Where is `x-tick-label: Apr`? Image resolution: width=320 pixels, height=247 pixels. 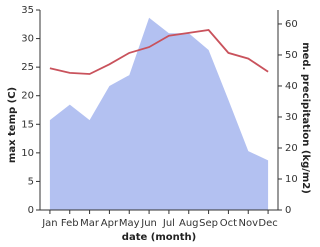
x-tick-label: Apr is located at coordinates (110, 223).